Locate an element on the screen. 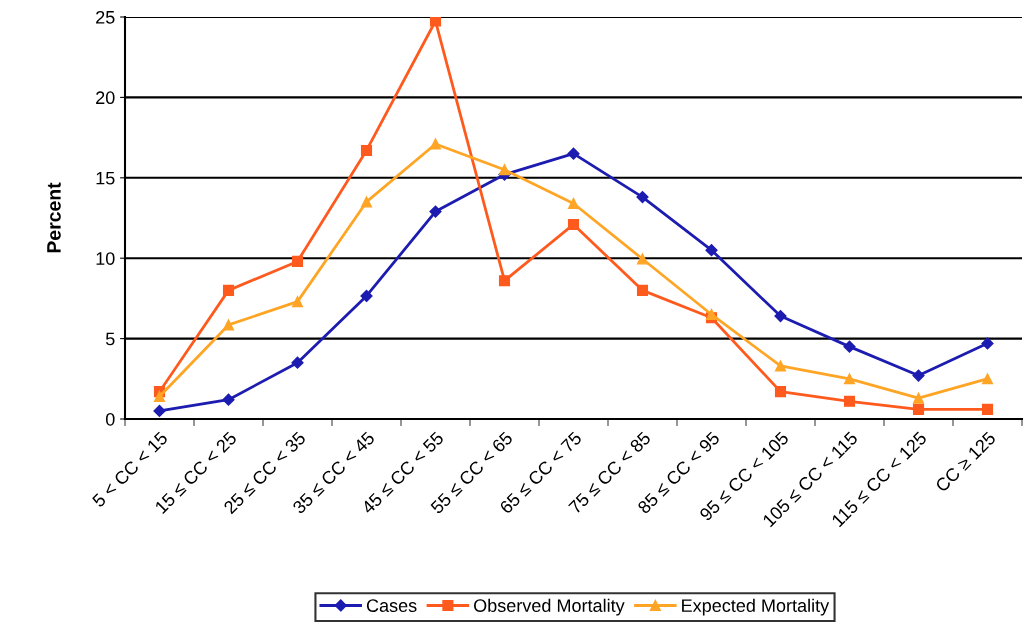  legend-label: Observed Mortality is located at coordinates (549, 607).